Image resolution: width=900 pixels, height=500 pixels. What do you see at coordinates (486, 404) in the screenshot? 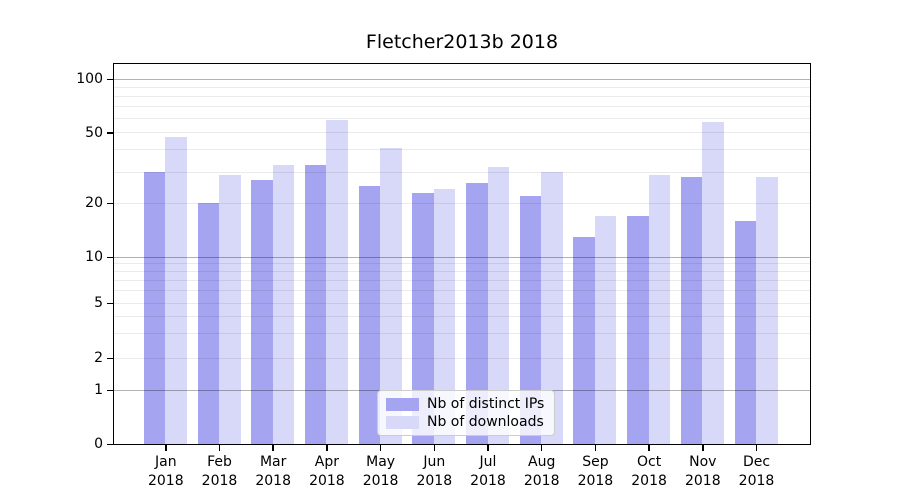
I see `legend-label-distinct-ips: Nb of distinct IPs` at bounding box center [486, 404].